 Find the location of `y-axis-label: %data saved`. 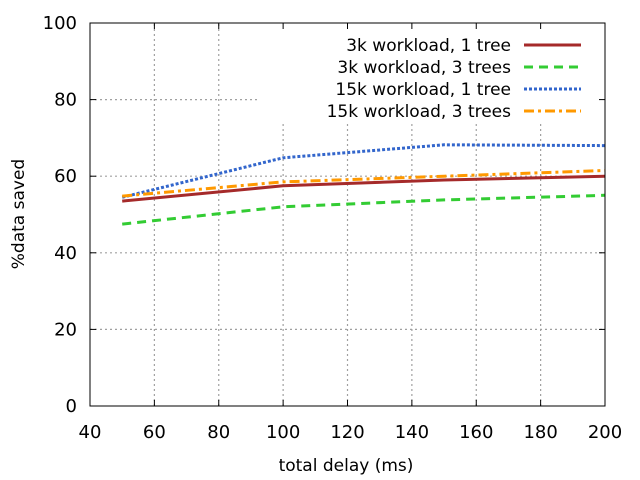

y-axis-label: %data saved is located at coordinates (19, 214).